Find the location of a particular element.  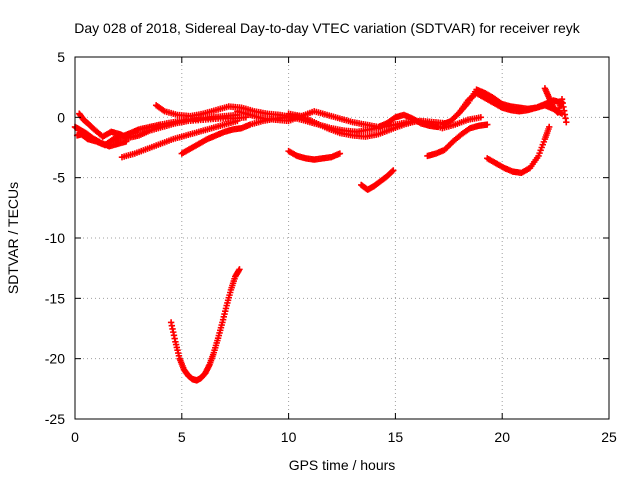

series-arc-i is located at coordinates (314, 155).